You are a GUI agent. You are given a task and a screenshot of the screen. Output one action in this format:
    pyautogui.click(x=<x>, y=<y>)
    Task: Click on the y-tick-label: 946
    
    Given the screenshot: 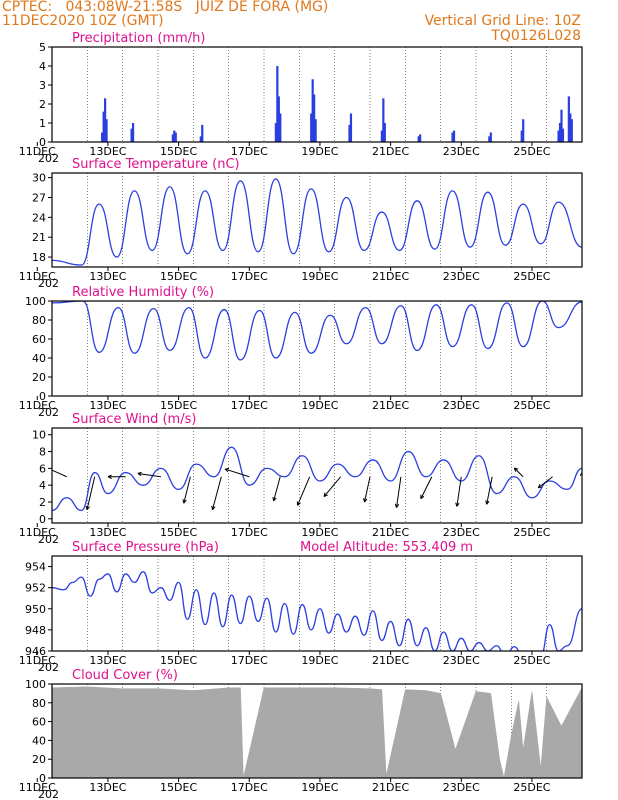 What is the action you would take?
    pyautogui.click(x=35, y=651)
    